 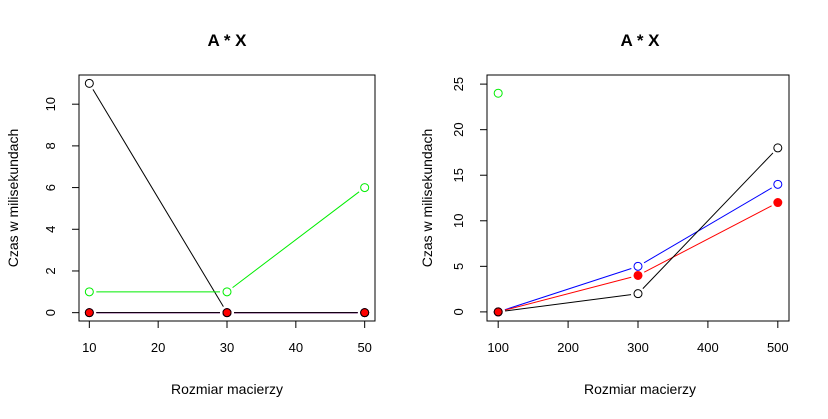 I want to click on x-tick-label: 400, so click(x=708, y=347).